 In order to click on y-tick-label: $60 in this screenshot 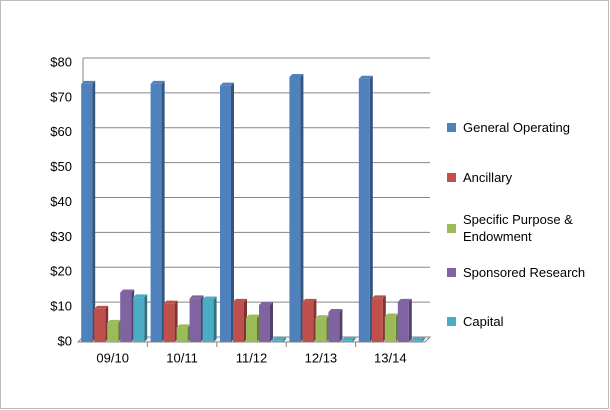, I will do `click(61, 131)`.